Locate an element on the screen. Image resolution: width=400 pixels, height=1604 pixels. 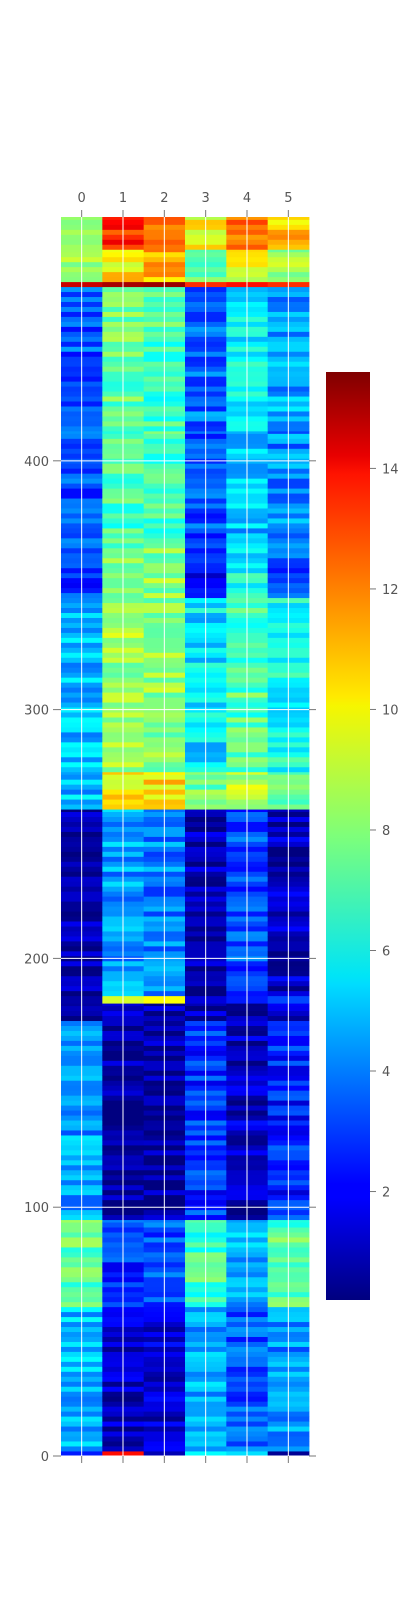
colorbar-tick-label: 4 is located at coordinates (386, 1072).